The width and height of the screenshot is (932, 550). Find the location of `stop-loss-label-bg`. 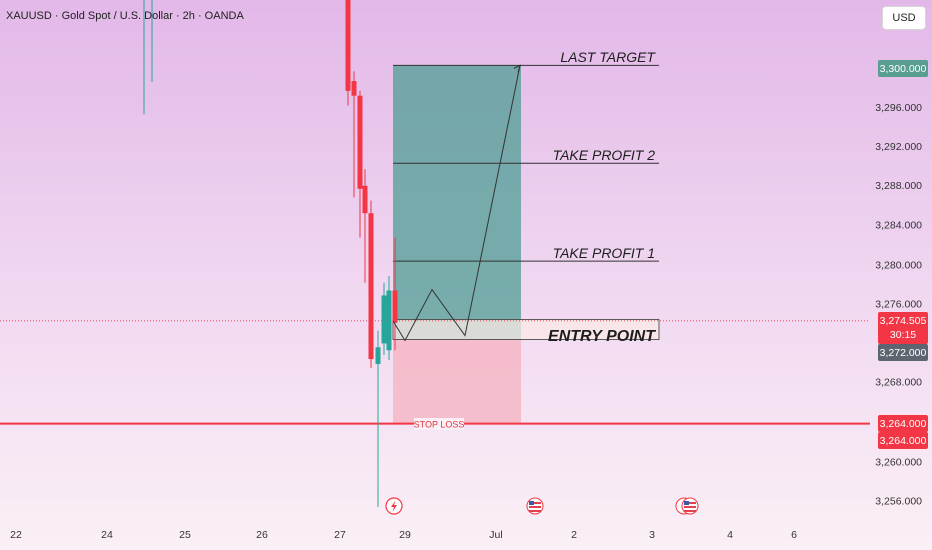

stop-loss-label-bg is located at coordinates (439, 424).